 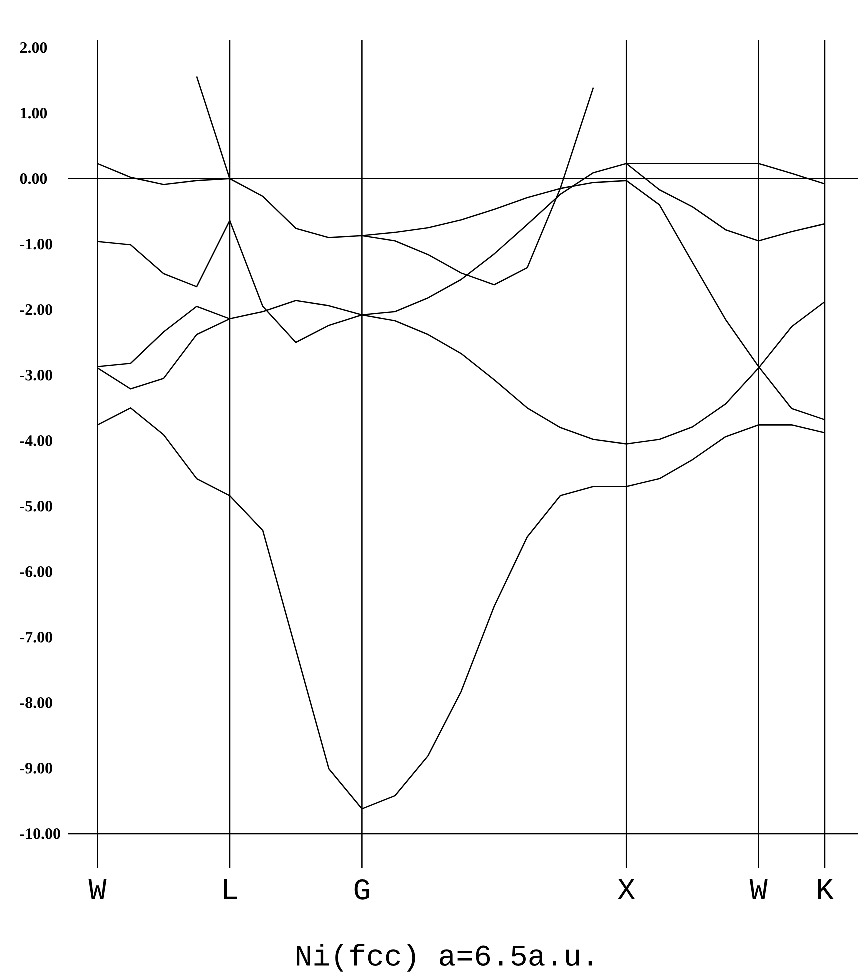 What do you see at coordinates (36, 244) in the screenshot?
I see `y-tick-label: -1.00` at bounding box center [36, 244].